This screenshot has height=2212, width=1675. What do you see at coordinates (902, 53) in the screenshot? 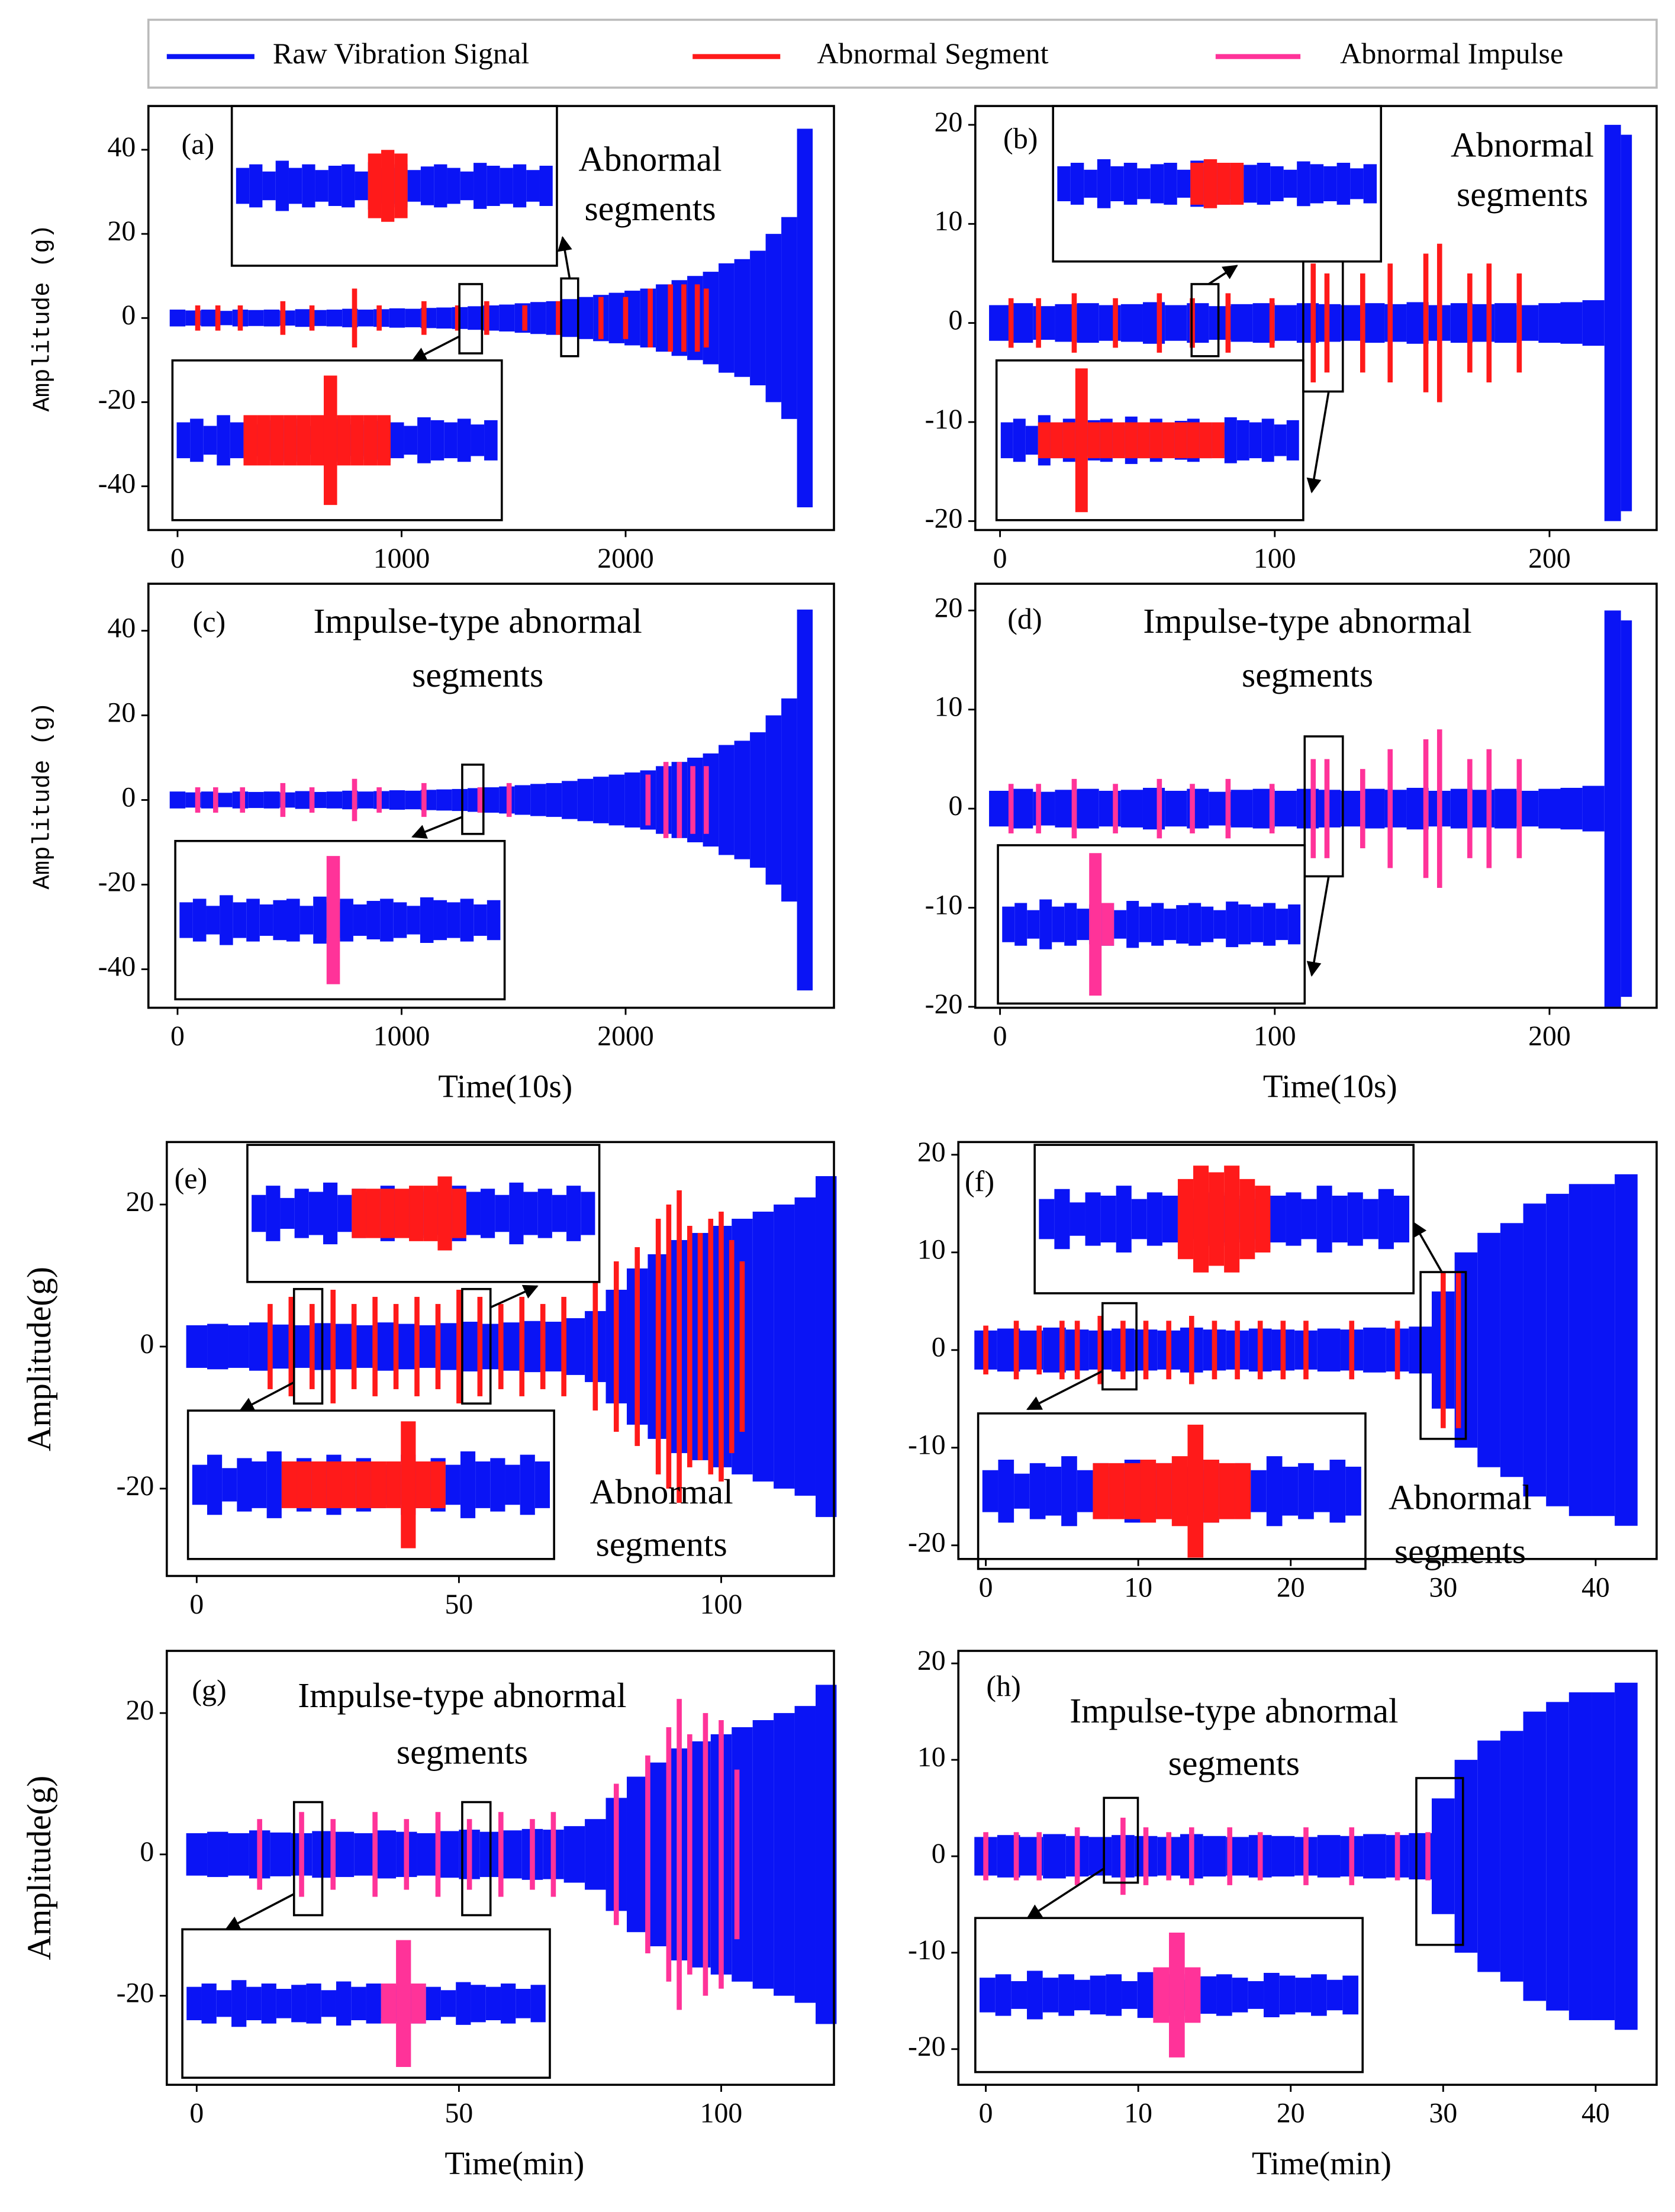
I see `legend-box` at bounding box center [902, 53].